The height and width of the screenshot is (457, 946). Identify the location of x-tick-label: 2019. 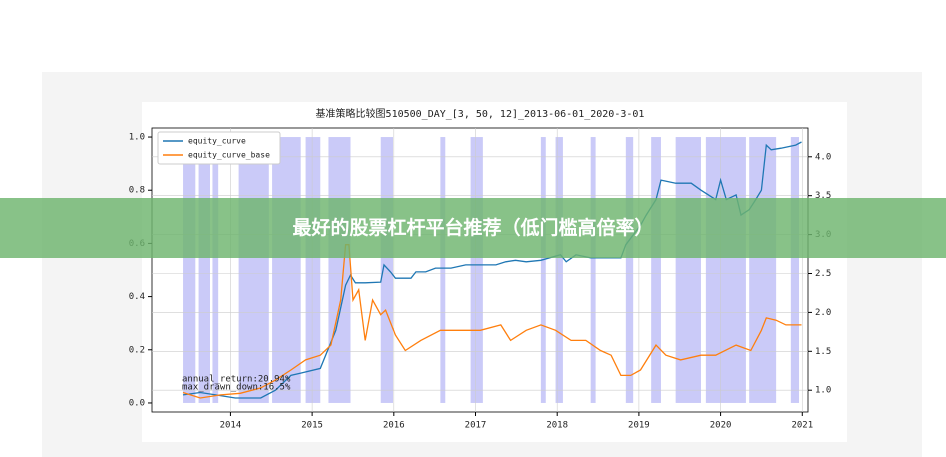
(639, 426).